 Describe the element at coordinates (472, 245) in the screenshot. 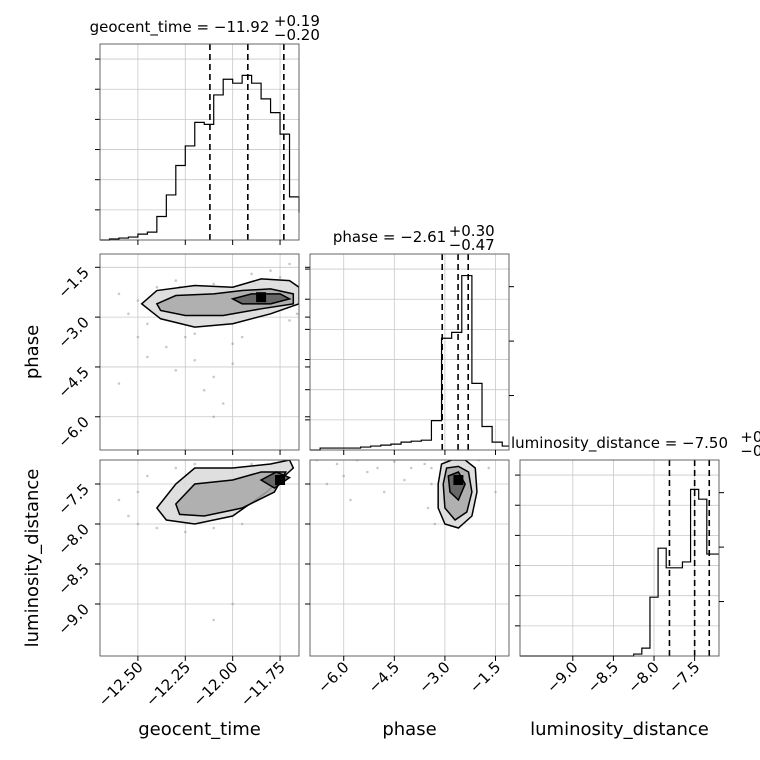

I see `title-lower: −0.47` at that location.